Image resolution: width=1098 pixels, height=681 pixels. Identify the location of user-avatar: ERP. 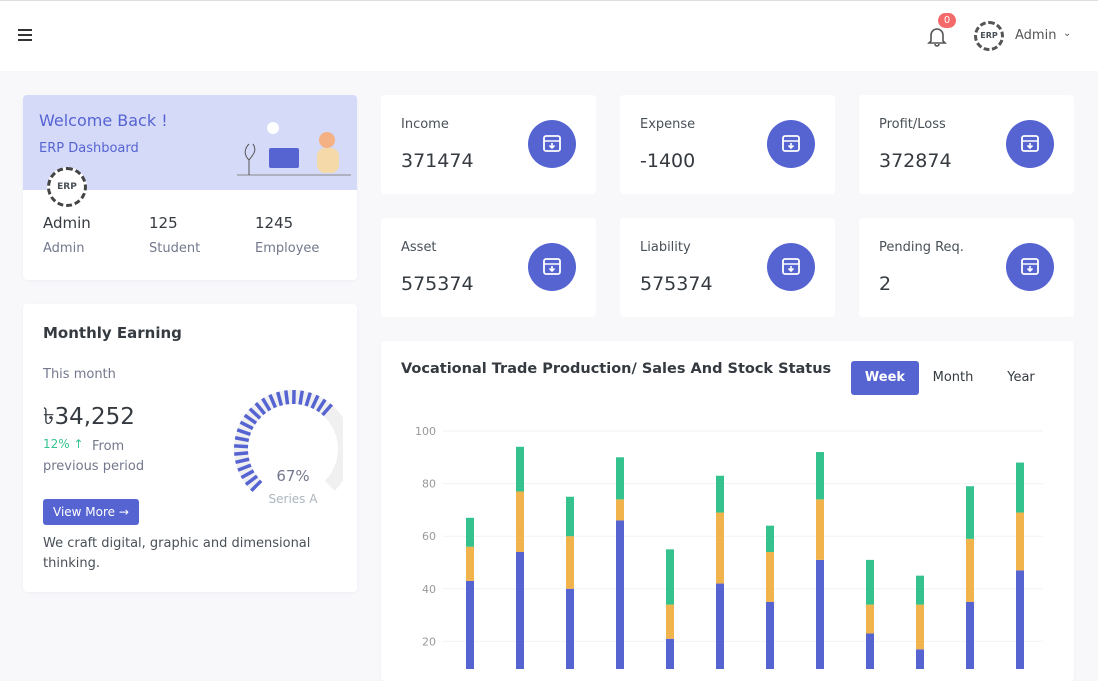
(989, 36).